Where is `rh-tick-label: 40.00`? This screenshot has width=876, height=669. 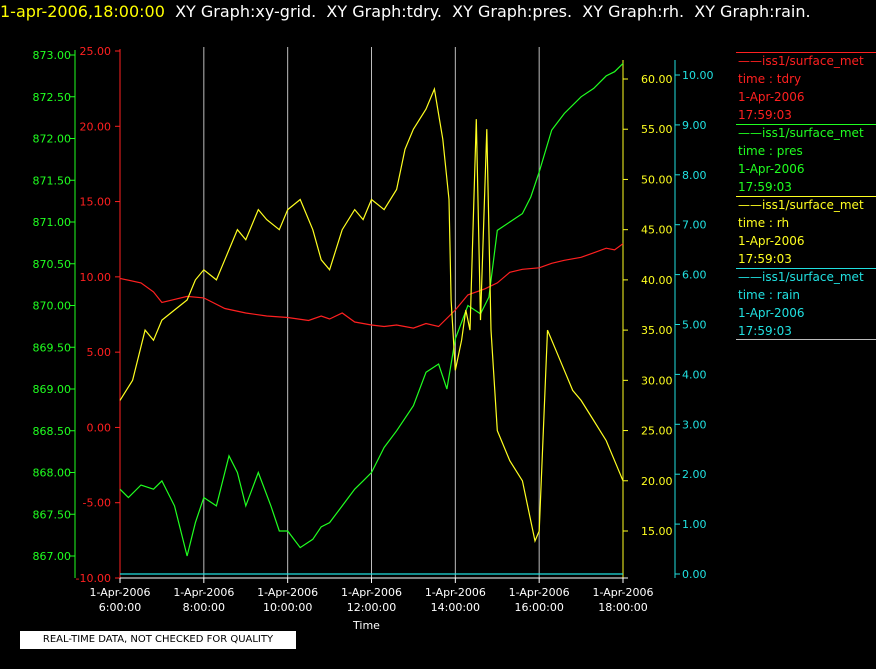 rh-tick-label: 40.00 is located at coordinates (657, 280).